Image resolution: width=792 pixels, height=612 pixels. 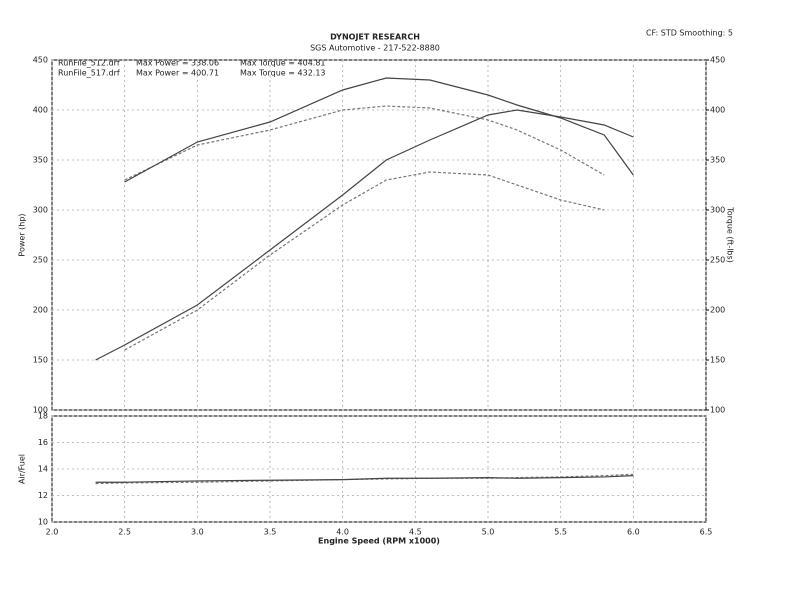 I want to click on y-tick-label: 250, so click(x=40, y=260).